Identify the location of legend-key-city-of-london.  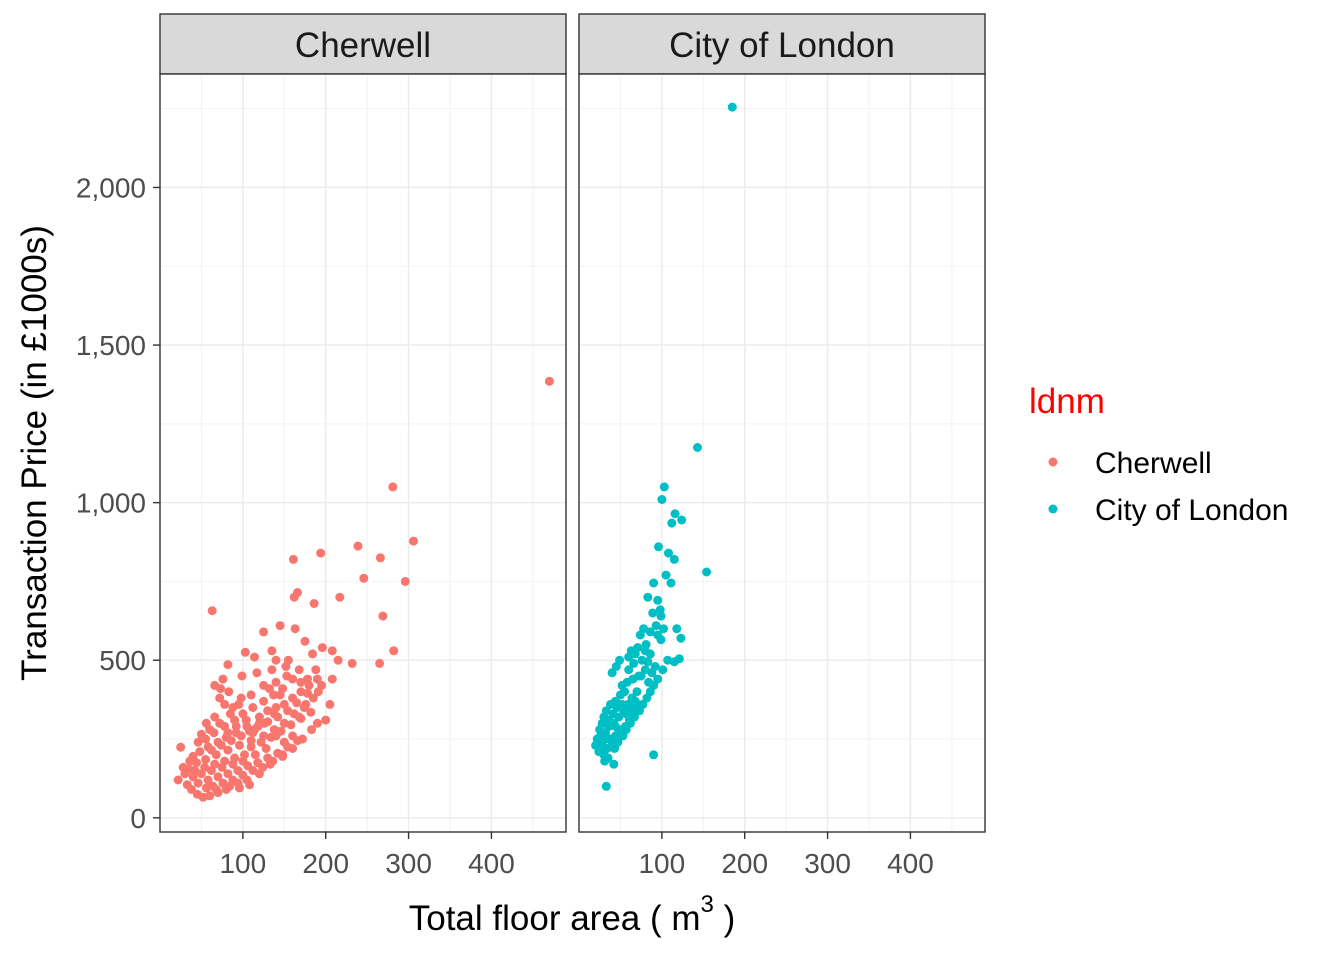
(1053, 509).